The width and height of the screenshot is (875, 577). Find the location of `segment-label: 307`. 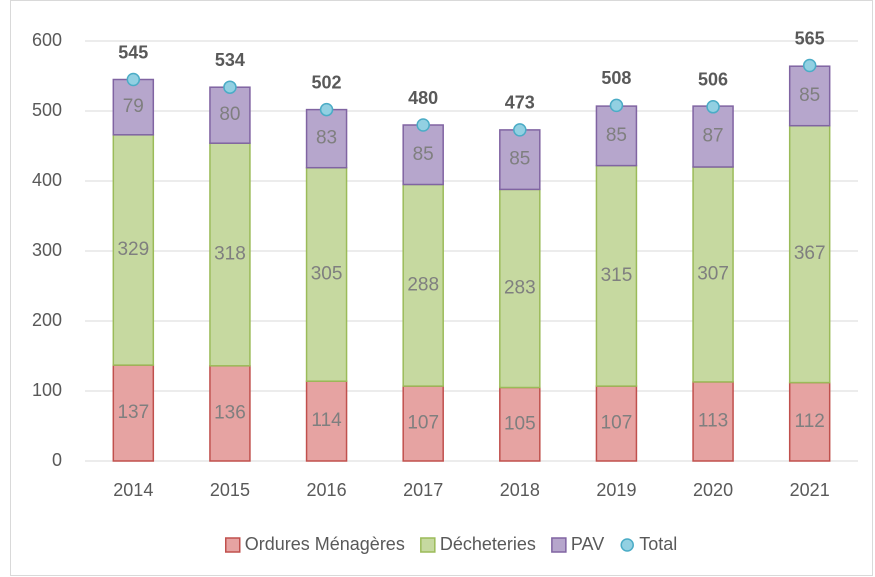

segment-label: 307 is located at coordinates (713, 273).